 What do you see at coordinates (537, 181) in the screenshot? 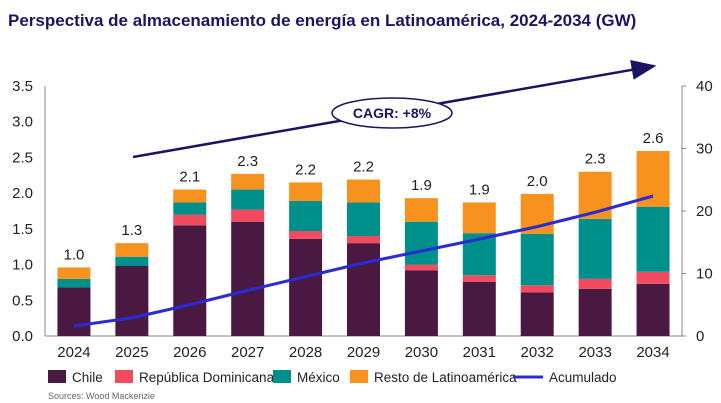
I see `total-label: 2.0` at bounding box center [537, 181].